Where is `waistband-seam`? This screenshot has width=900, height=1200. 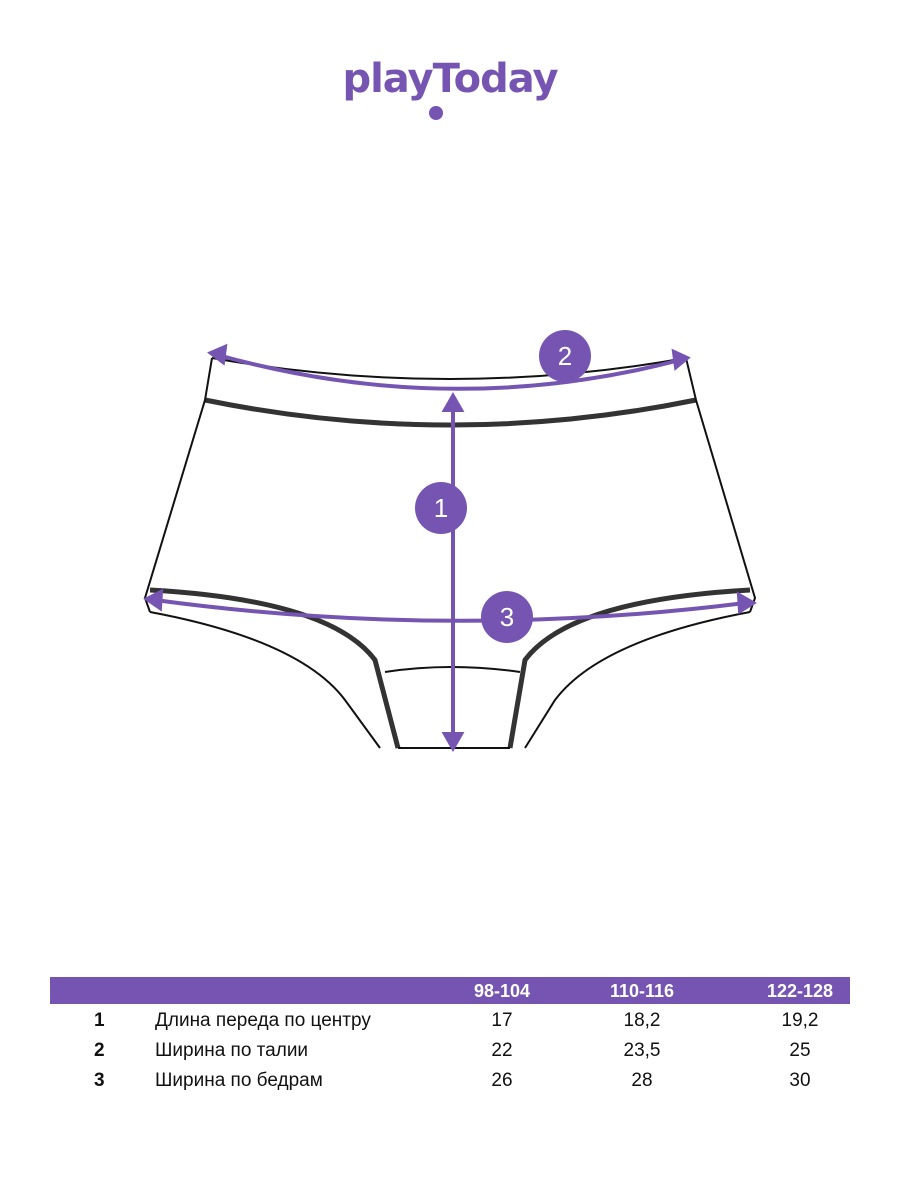 waistband-seam is located at coordinates (450, 412).